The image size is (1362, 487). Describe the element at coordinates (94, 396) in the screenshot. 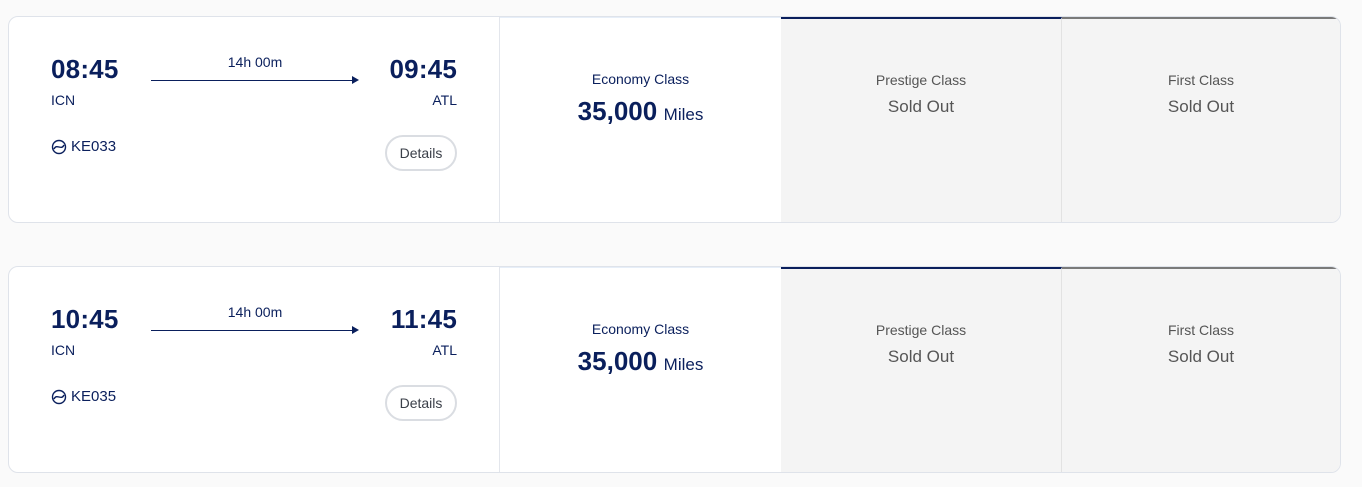

I see `flight-number-label: KE035` at that location.